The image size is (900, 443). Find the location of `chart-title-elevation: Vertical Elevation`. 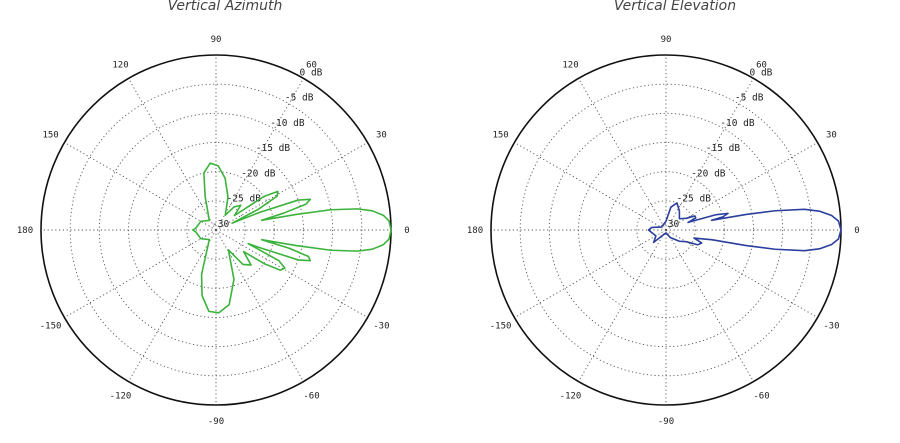

chart-title-elevation: Vertical Elevation is located at coordinates (675, 7).